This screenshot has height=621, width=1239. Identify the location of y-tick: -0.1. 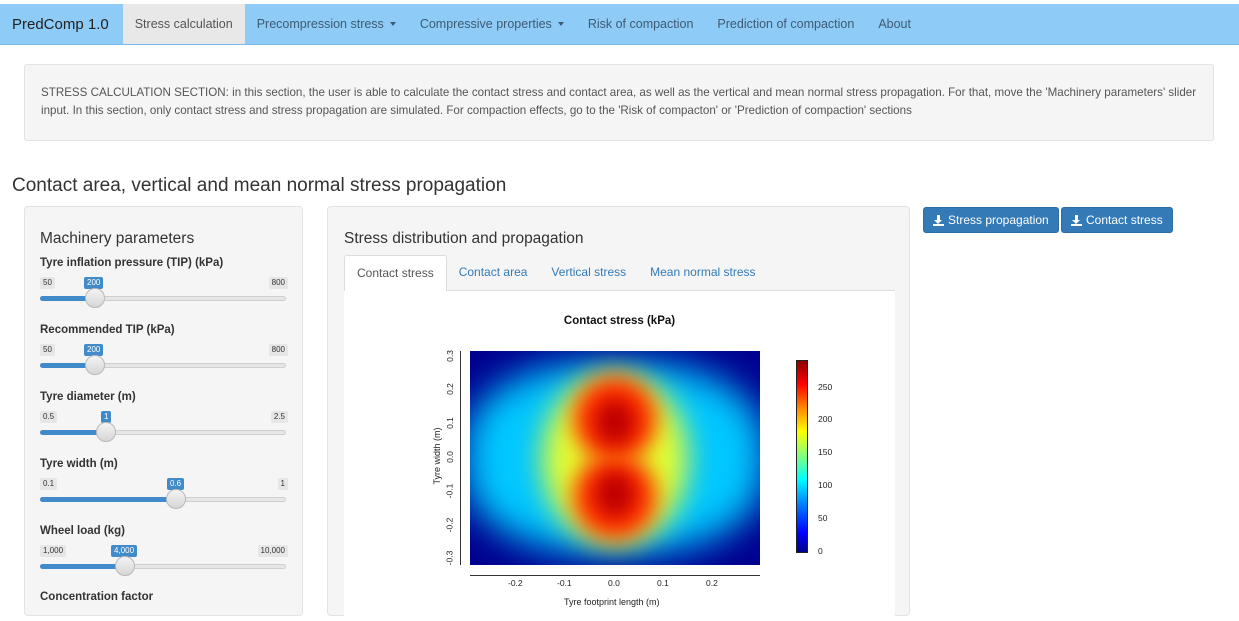
(449, 491).